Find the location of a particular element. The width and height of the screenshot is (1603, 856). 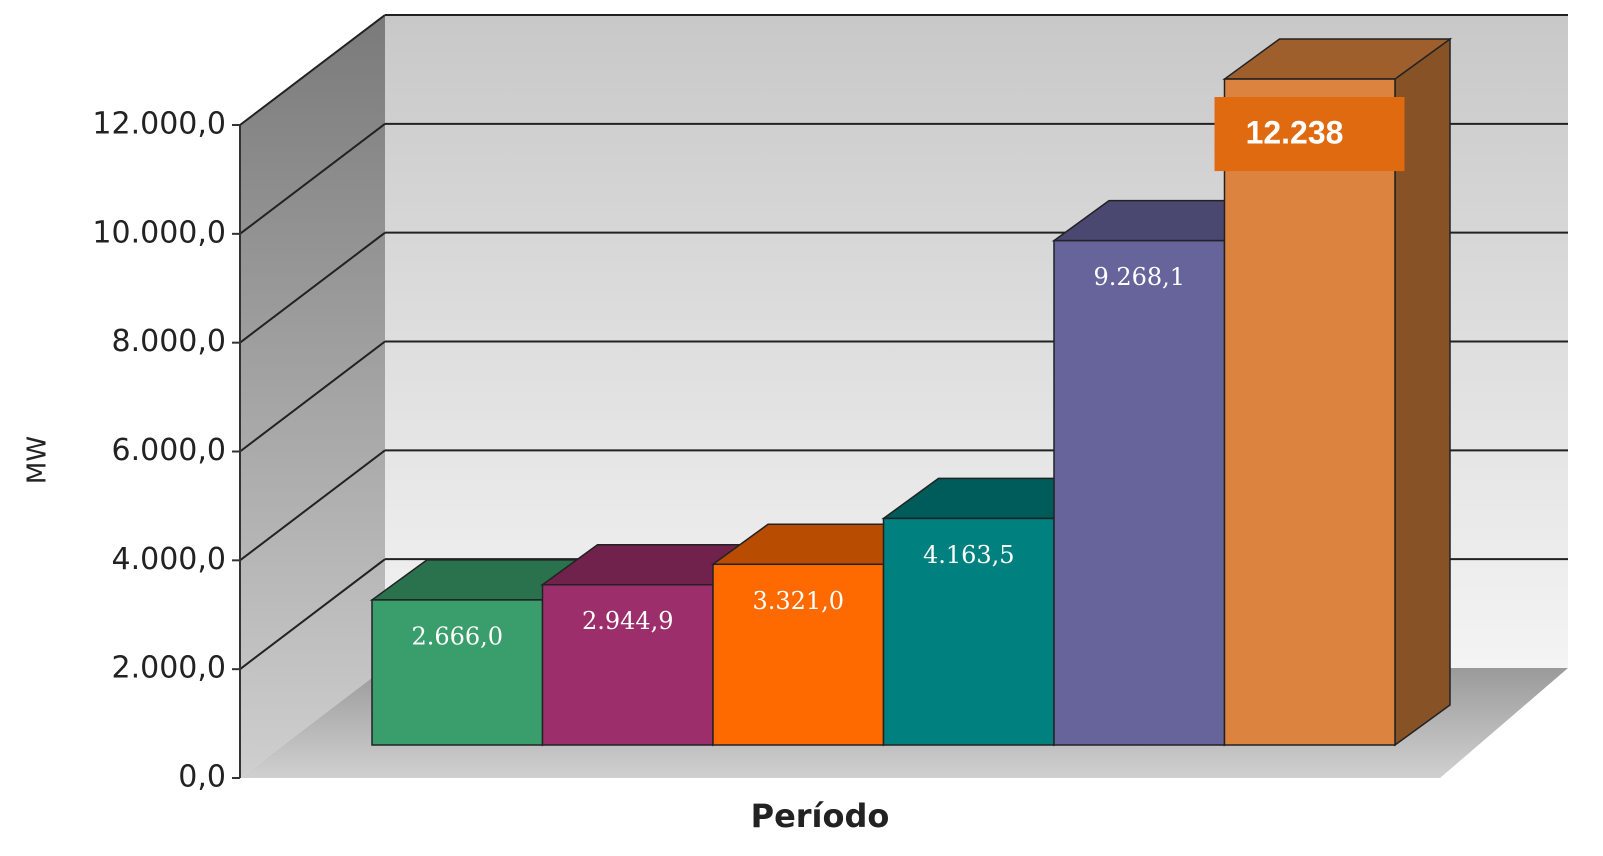

y-axis-title: MW is located at coordinates (38, 460).